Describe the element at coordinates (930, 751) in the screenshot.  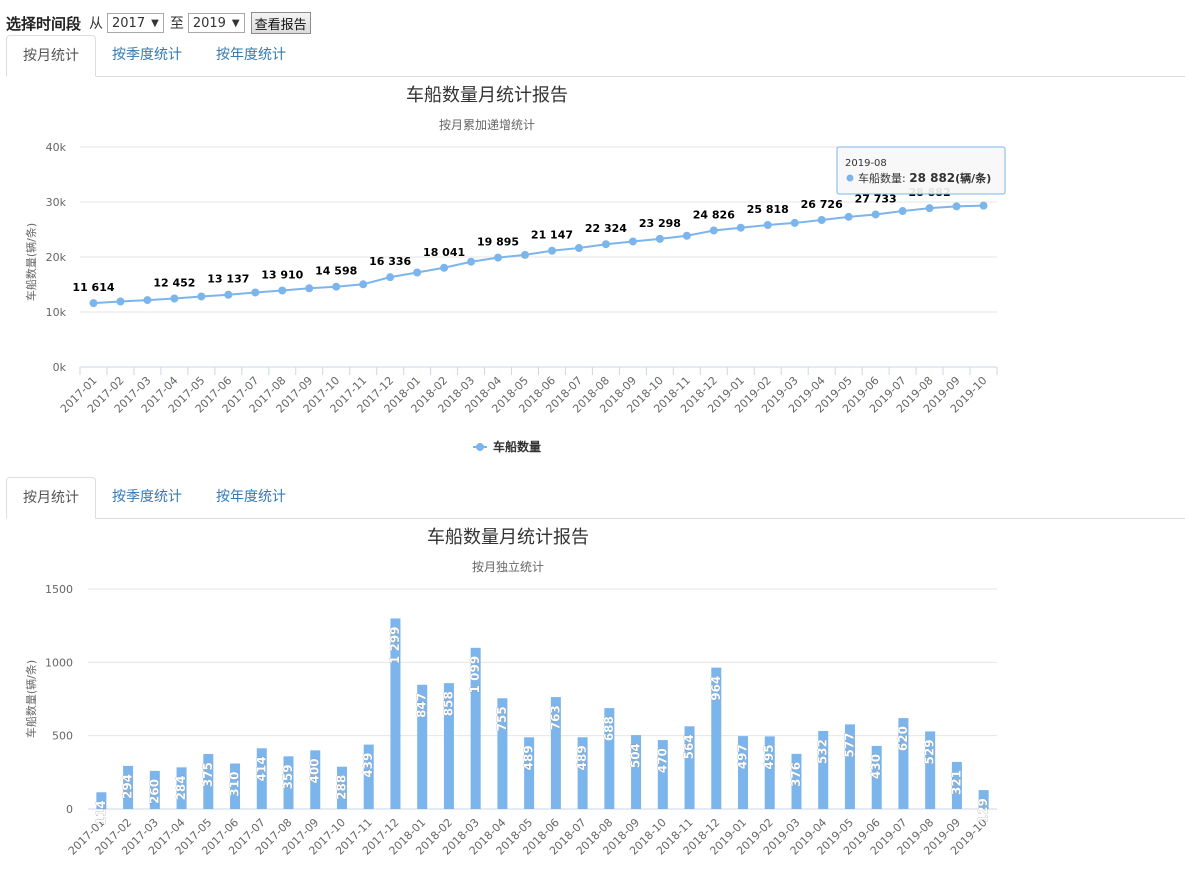
I see `data-label: 529` at that location.